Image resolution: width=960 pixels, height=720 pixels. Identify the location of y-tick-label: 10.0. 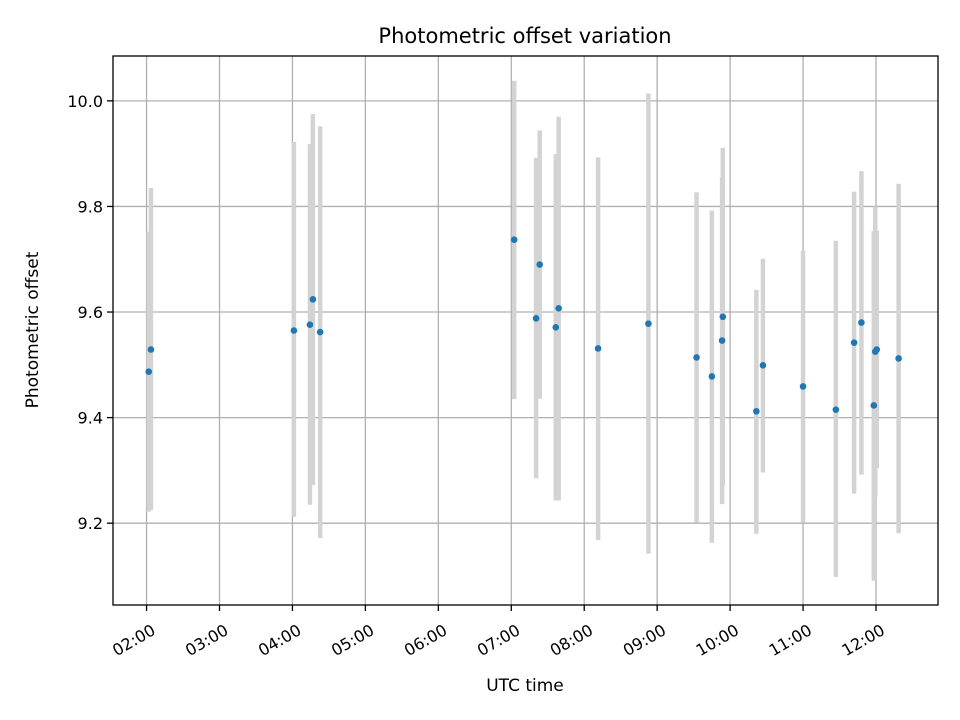
(85, 101).